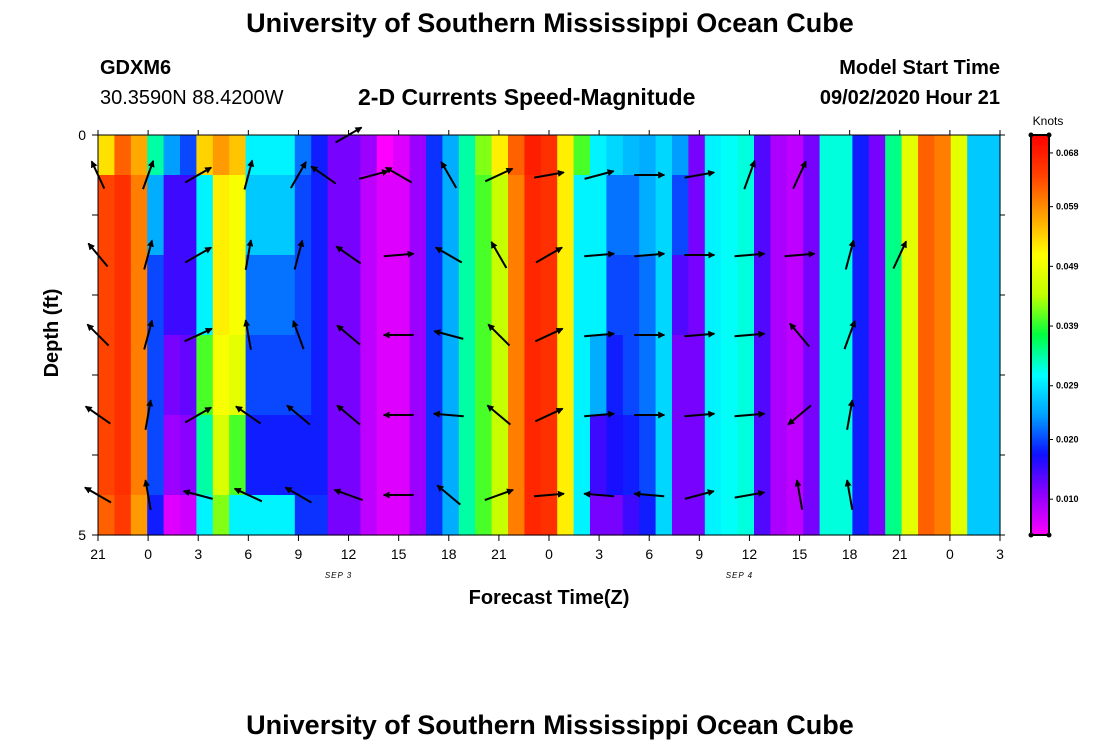 Image resolution: width=1100 pixels, height=750 pixels. What do you see at coordinates (919, 68) in the screenshot?
I see `model-start-label: Model Start Time` at bounding box center [919, 68].